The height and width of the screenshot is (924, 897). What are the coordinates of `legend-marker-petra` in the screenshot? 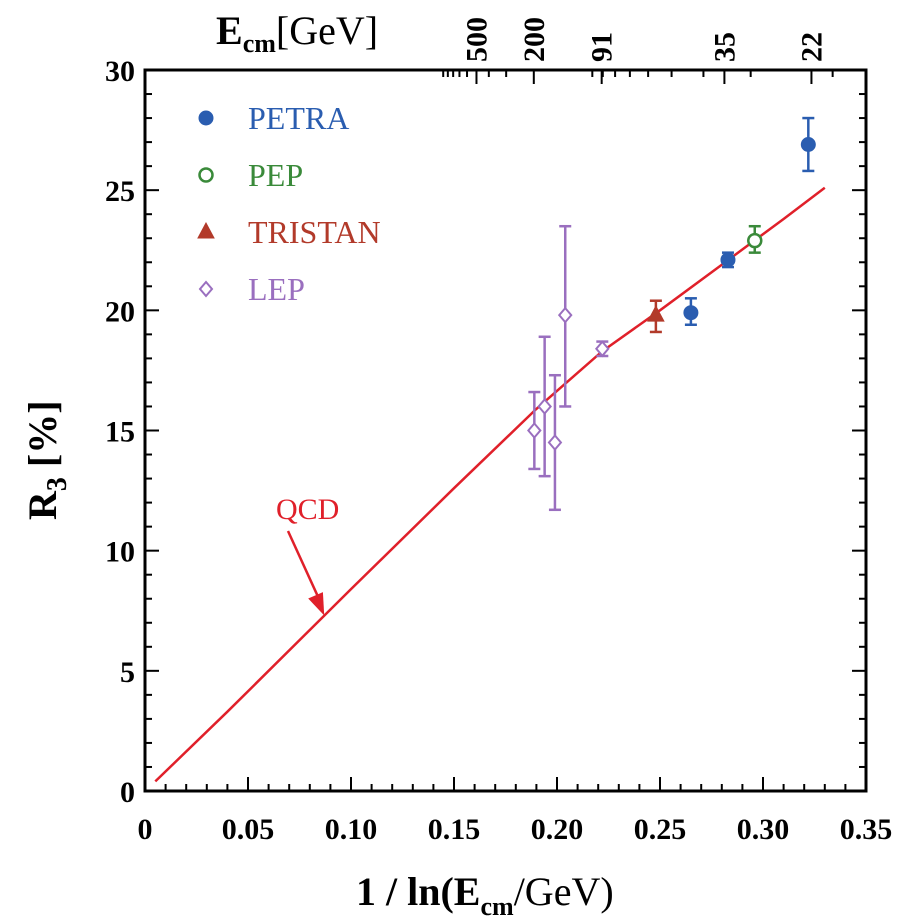 It's located at (206, 118).